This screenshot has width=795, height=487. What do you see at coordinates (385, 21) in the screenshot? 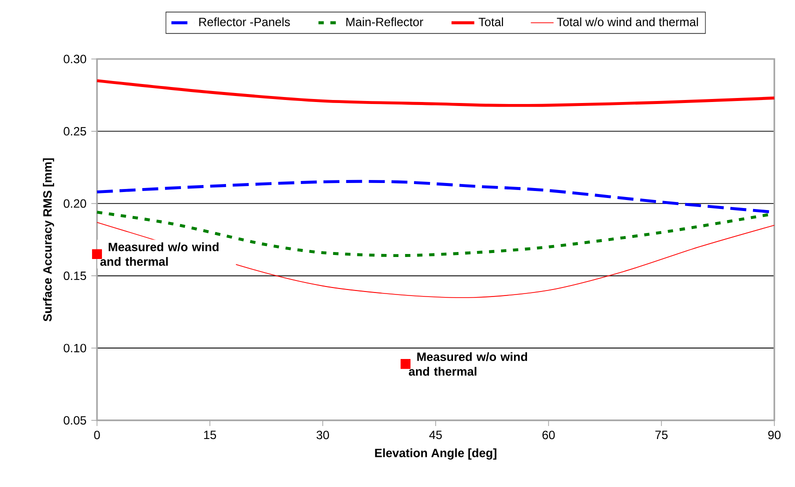
I see `legend-label: Main-Reflector` at bounding box center [385, 21].